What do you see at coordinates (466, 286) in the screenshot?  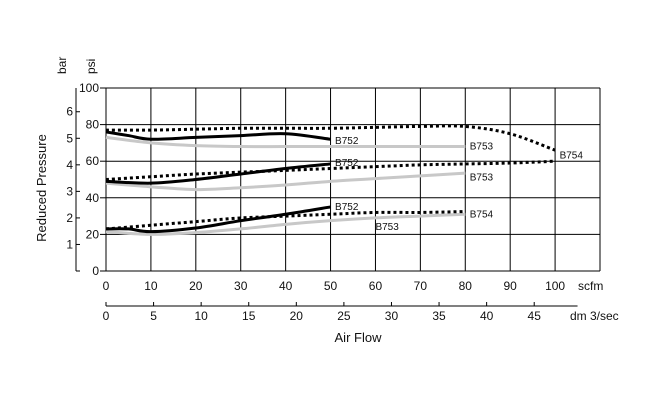 I see `x-tick-label-scfm: 80` at bounding box center [466, 286].